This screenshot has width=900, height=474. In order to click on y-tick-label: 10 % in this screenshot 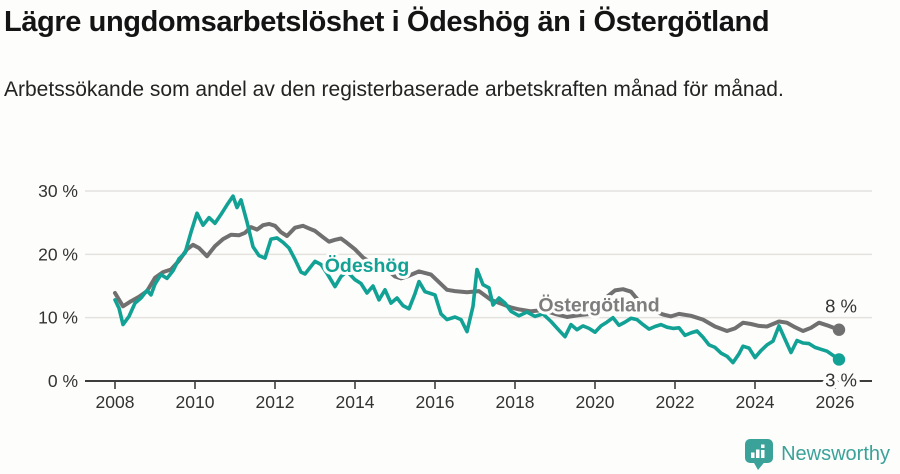, I will do `click(58, 318)`.